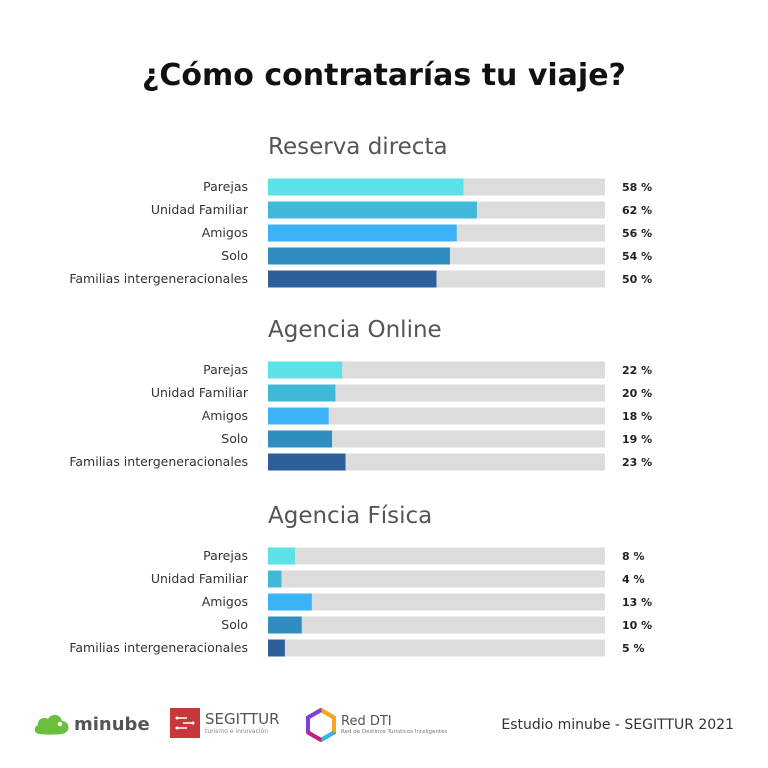 The height and width of the screenshot is (768, 768). I want to click on value-label: 13 %, so click(637, 602).